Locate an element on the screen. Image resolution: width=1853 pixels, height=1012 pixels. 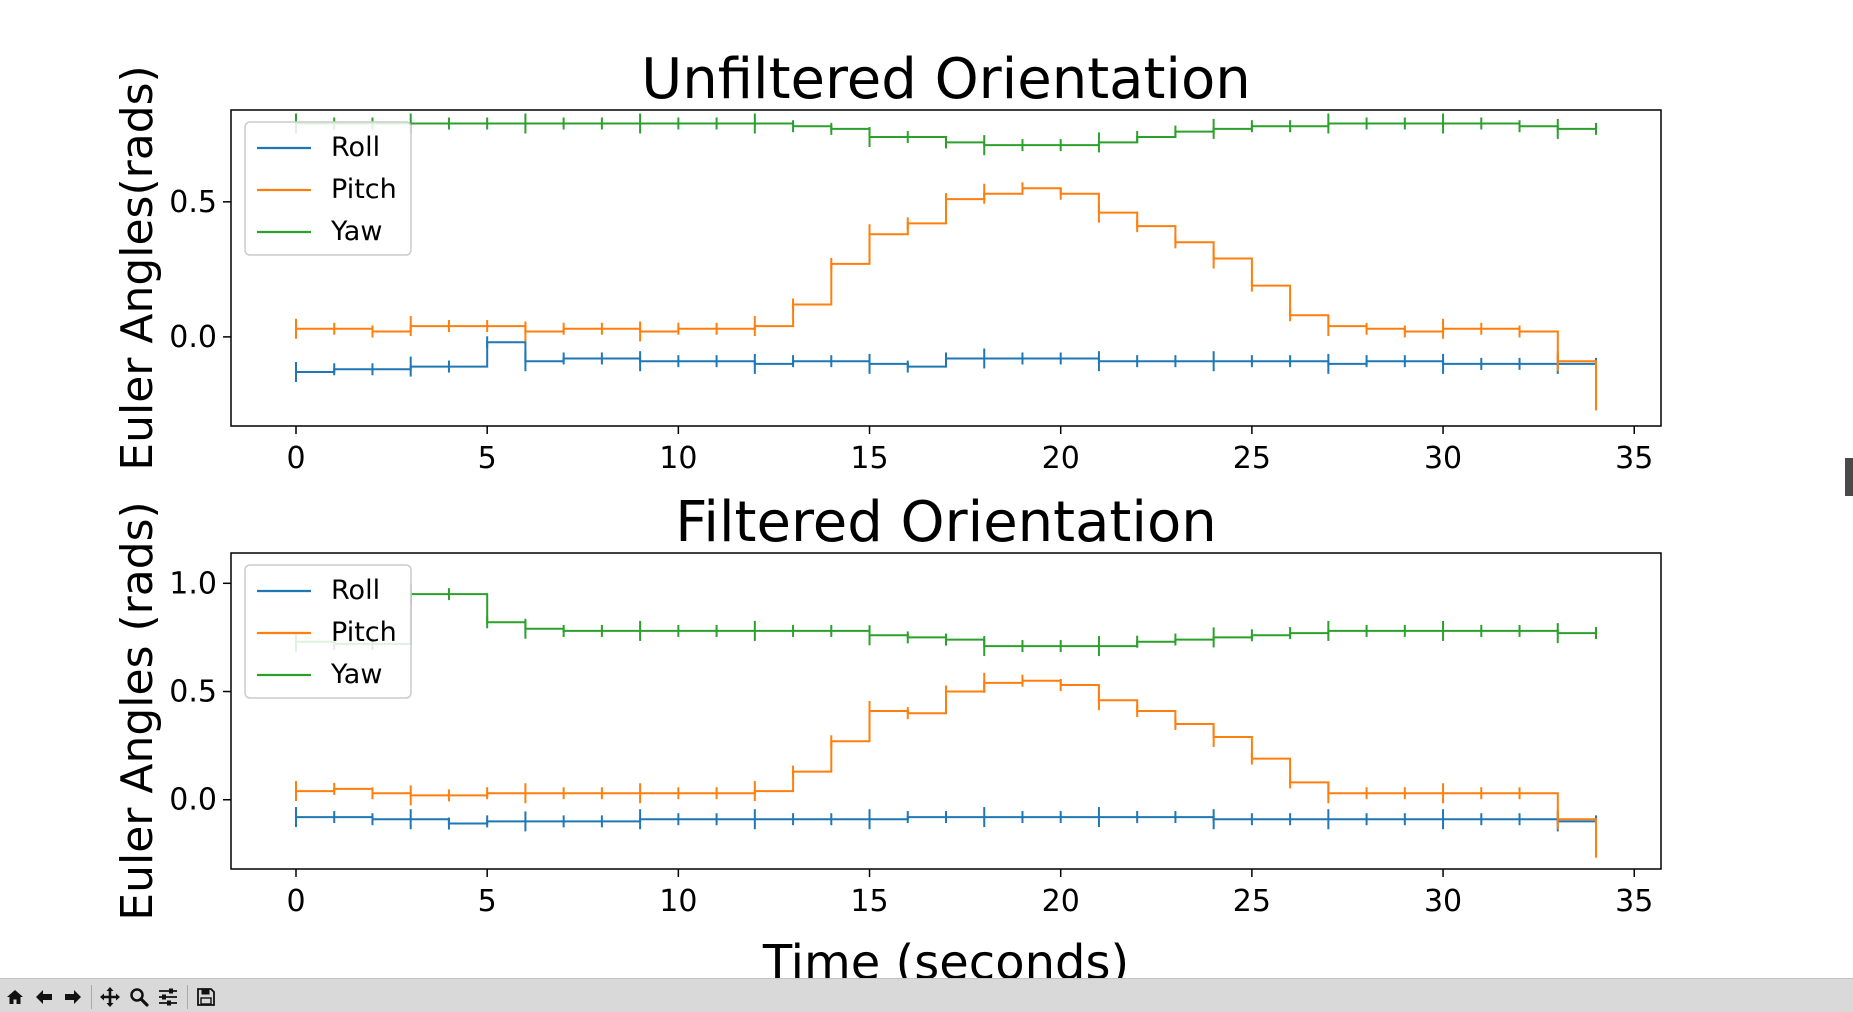
move-icon is located at coordinates (110, 997).